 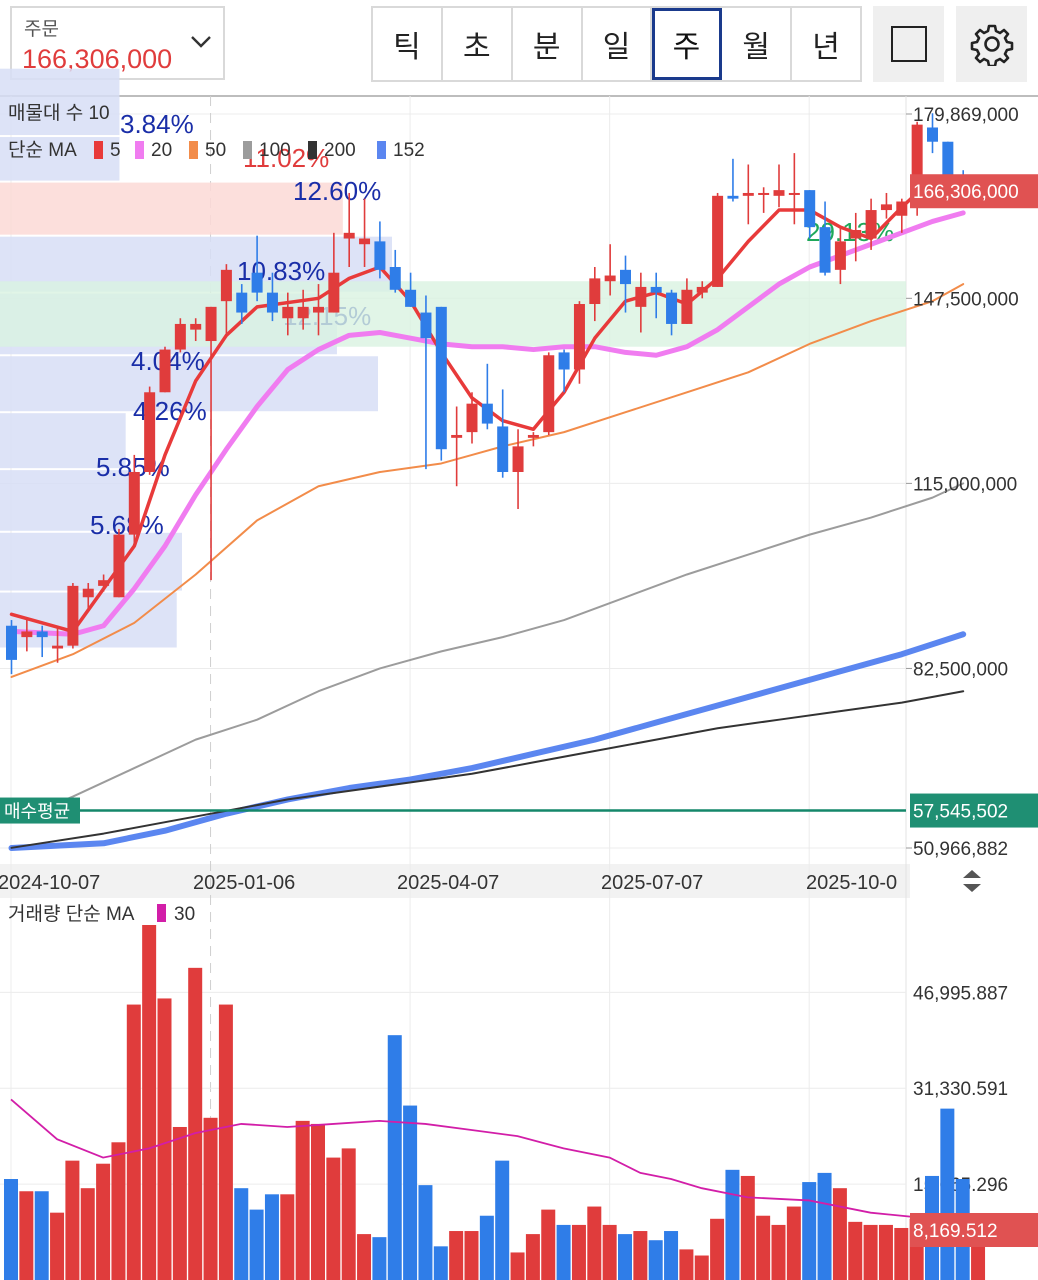 I want to click on price-tick-label: 147,500,000, so click(x=966, y=299).